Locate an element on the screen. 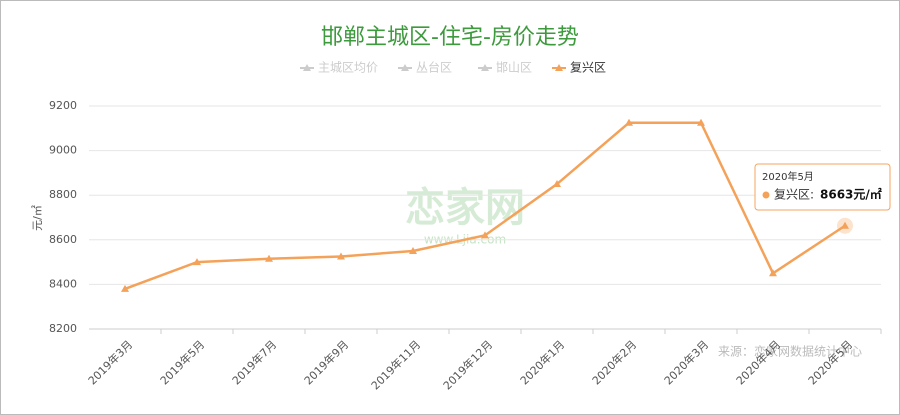 The width and height of the screenshot is (900, 415). y-tick-label: 8800 is located at coordinates (63, 194).